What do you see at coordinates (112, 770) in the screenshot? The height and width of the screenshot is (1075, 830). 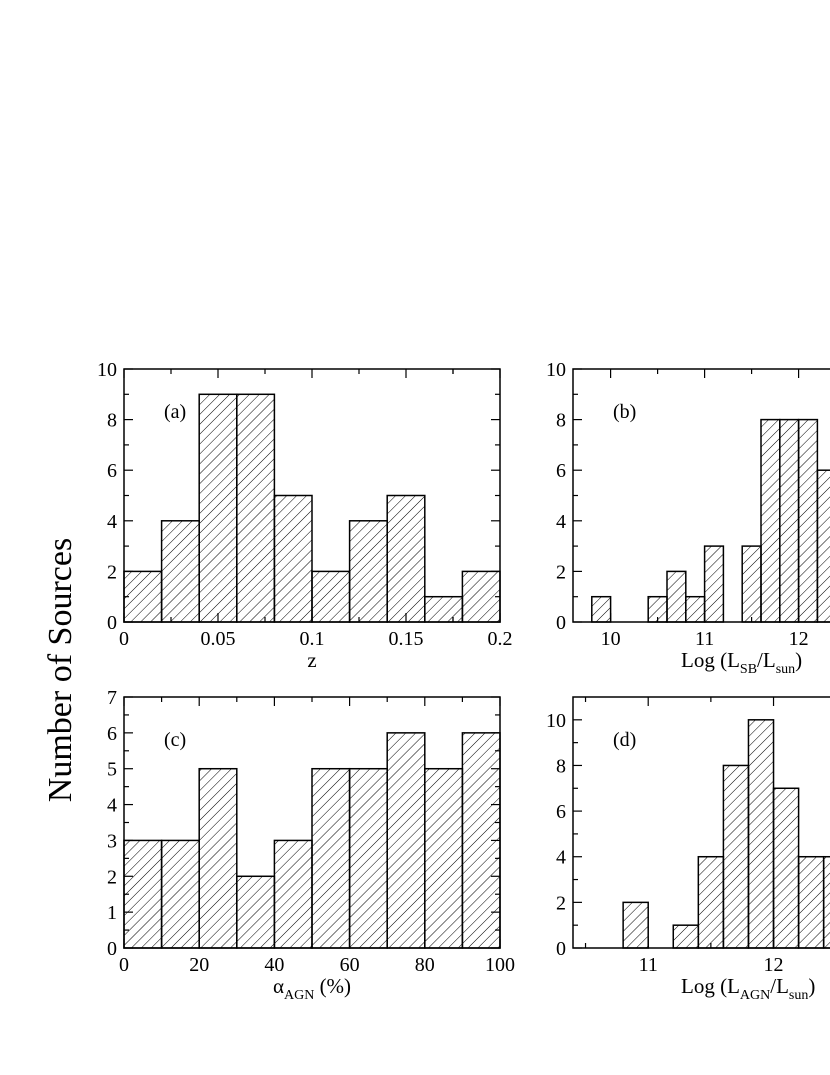 I see `y-tick-label: 5` at bounding box center [112, 770].